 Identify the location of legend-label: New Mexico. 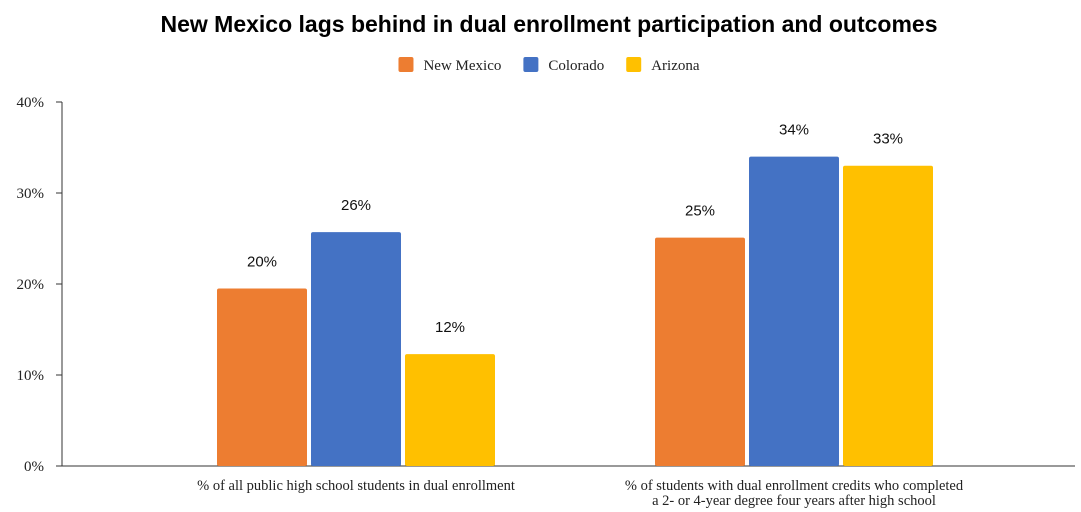
(462, 66).